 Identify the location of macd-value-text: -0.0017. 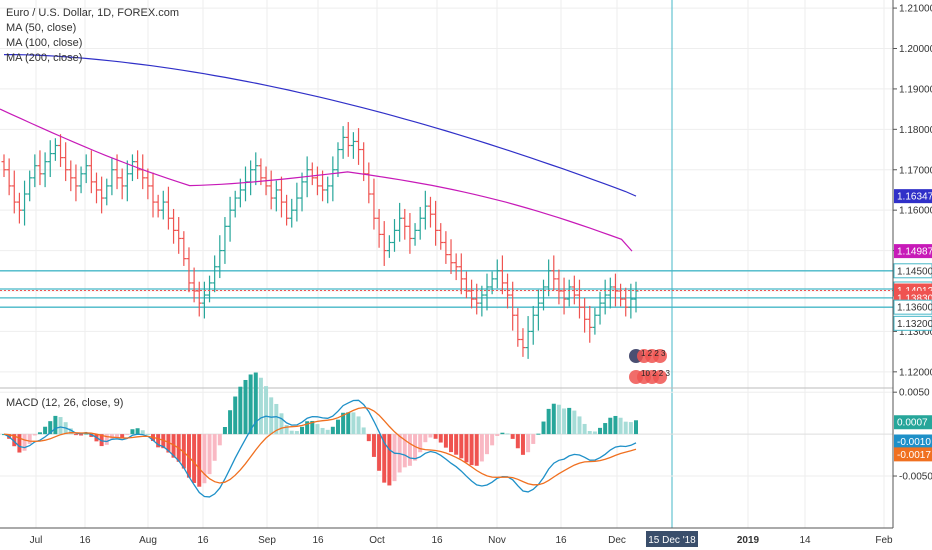
(914, 455).